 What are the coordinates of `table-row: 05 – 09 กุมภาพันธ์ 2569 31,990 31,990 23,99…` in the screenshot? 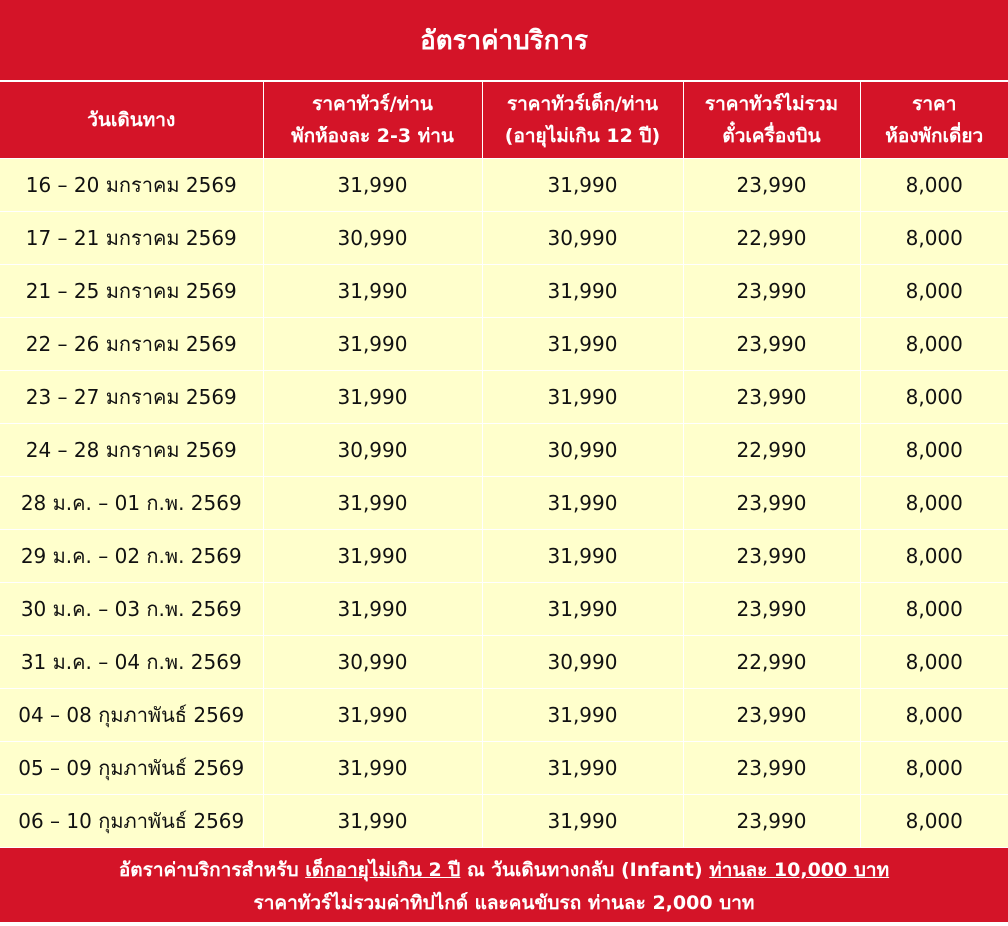 It's located at (504, 768).